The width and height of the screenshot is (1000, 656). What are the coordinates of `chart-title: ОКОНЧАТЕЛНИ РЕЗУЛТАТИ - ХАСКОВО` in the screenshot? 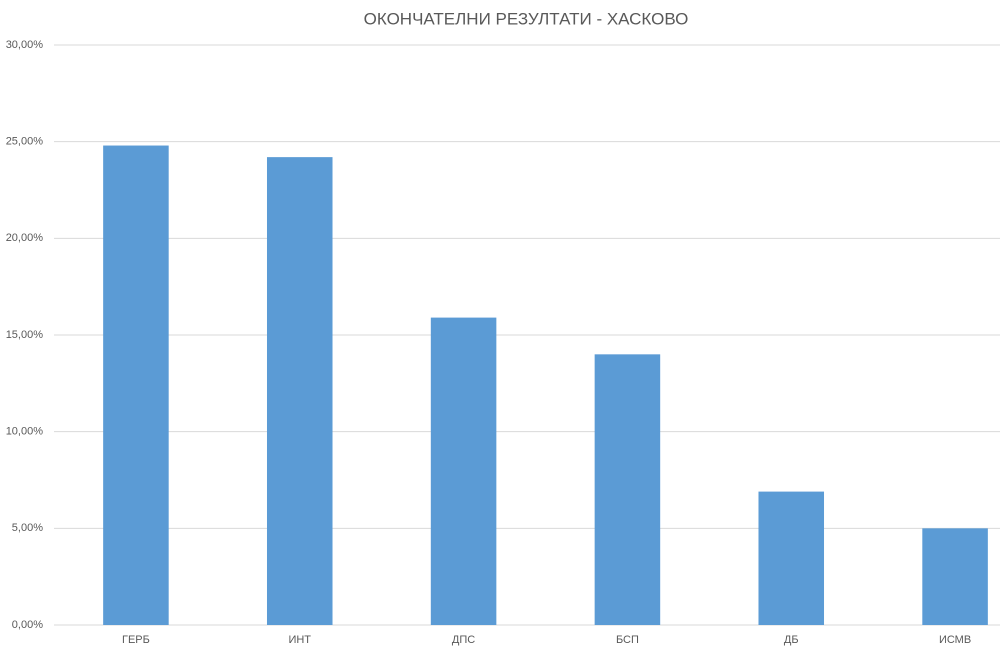 It's located at (526, 18).